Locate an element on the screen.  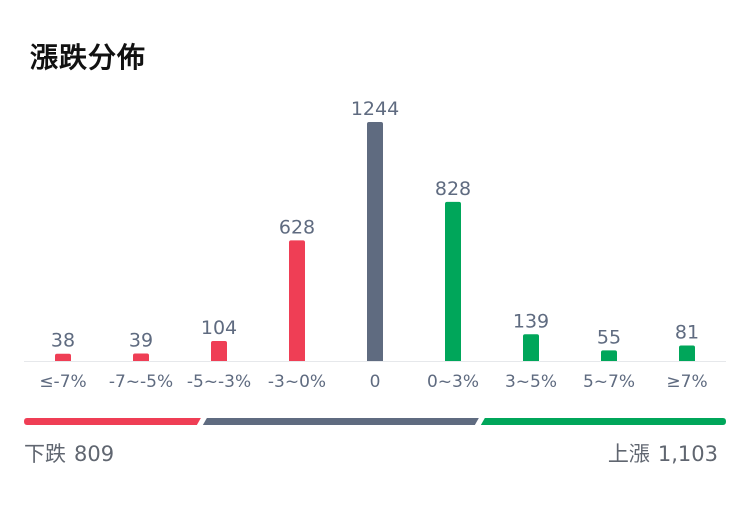
down-summary-count: 809 is located at coordinates (94, 454).